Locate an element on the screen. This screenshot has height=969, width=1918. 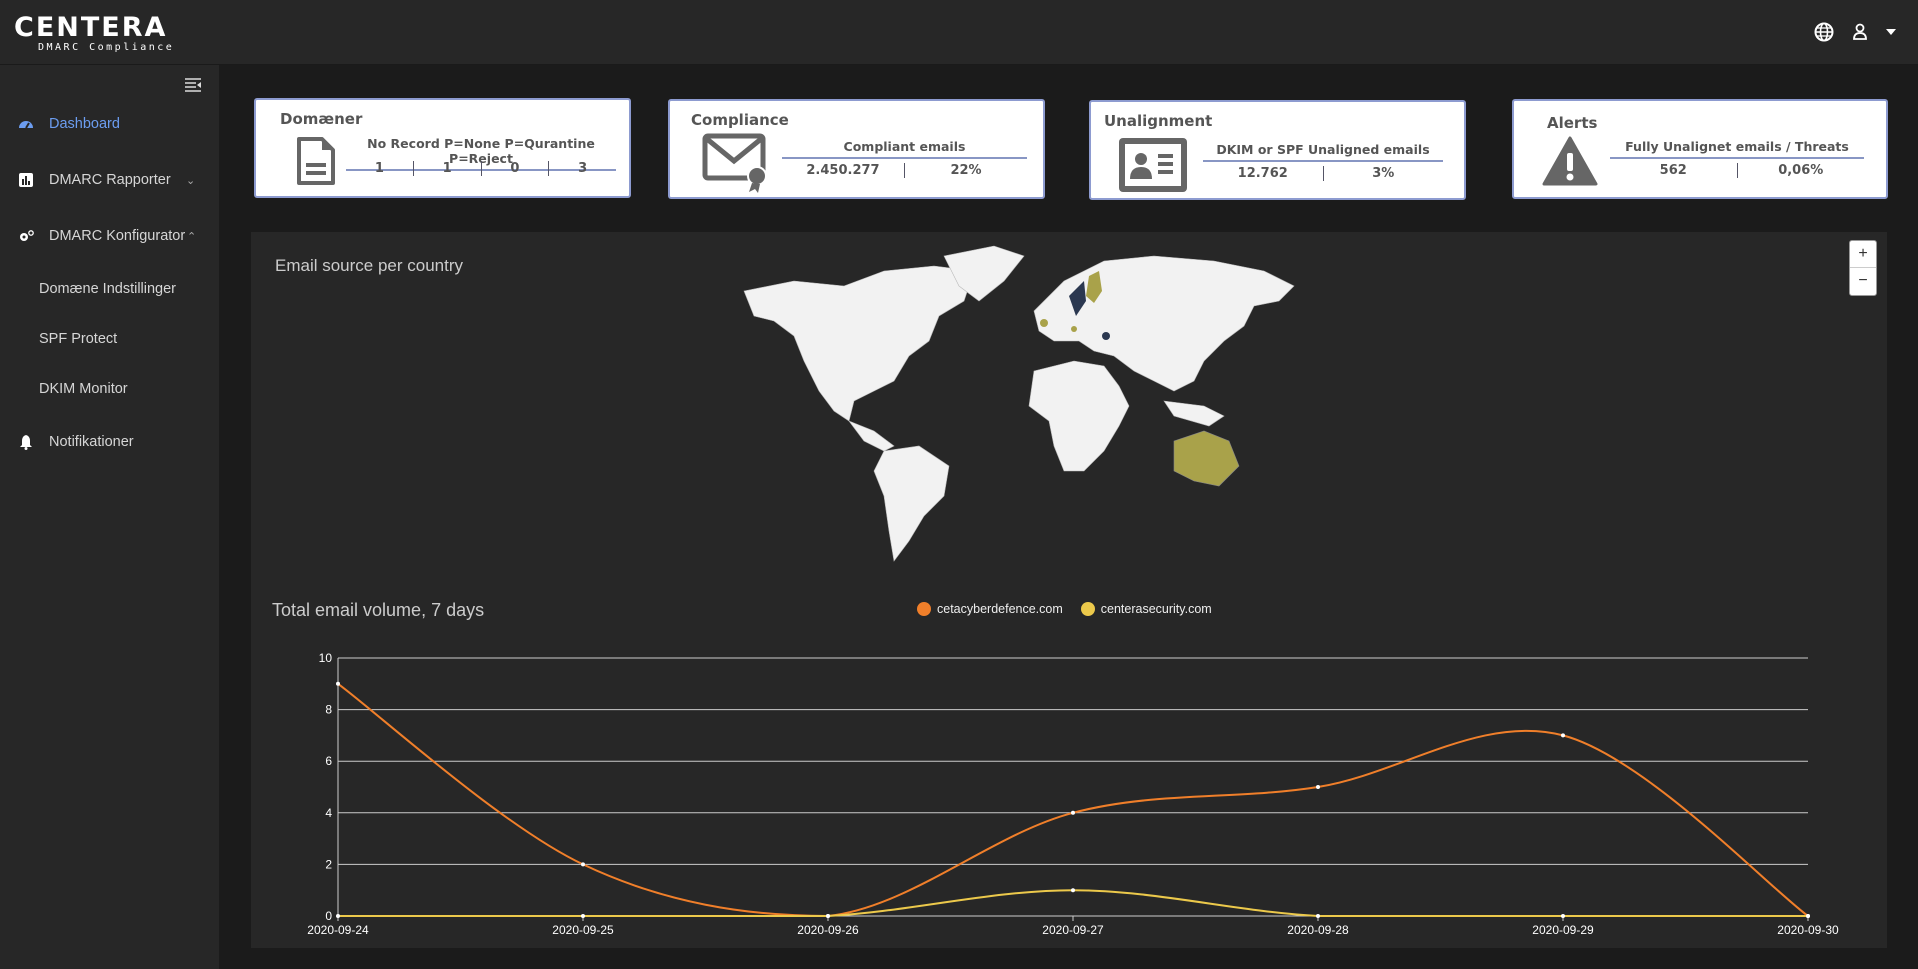
p-quarantine-count: 0 is located at coordinates (516, 168).